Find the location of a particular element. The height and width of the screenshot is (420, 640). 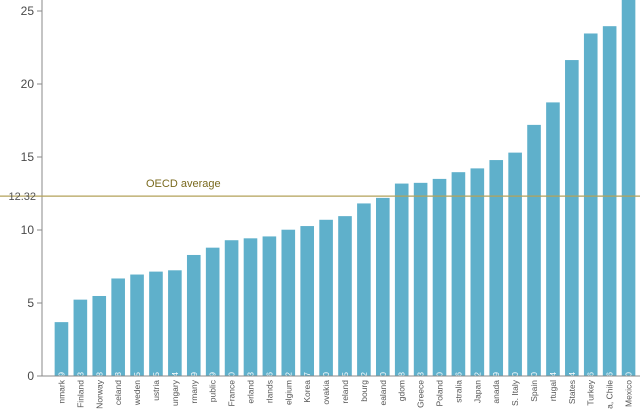

category-label: reland is located at coordinates (345, 392).